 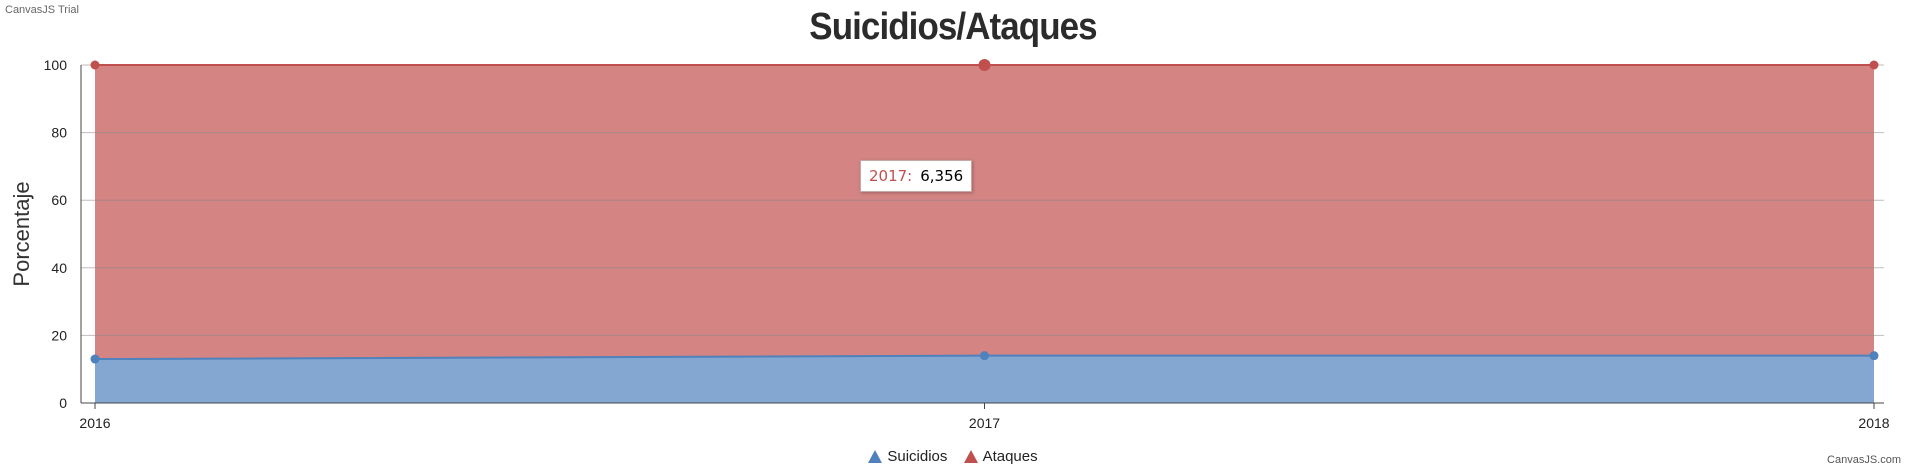 I want to click on y-tick-label: 20, so click(x=59, y=335).